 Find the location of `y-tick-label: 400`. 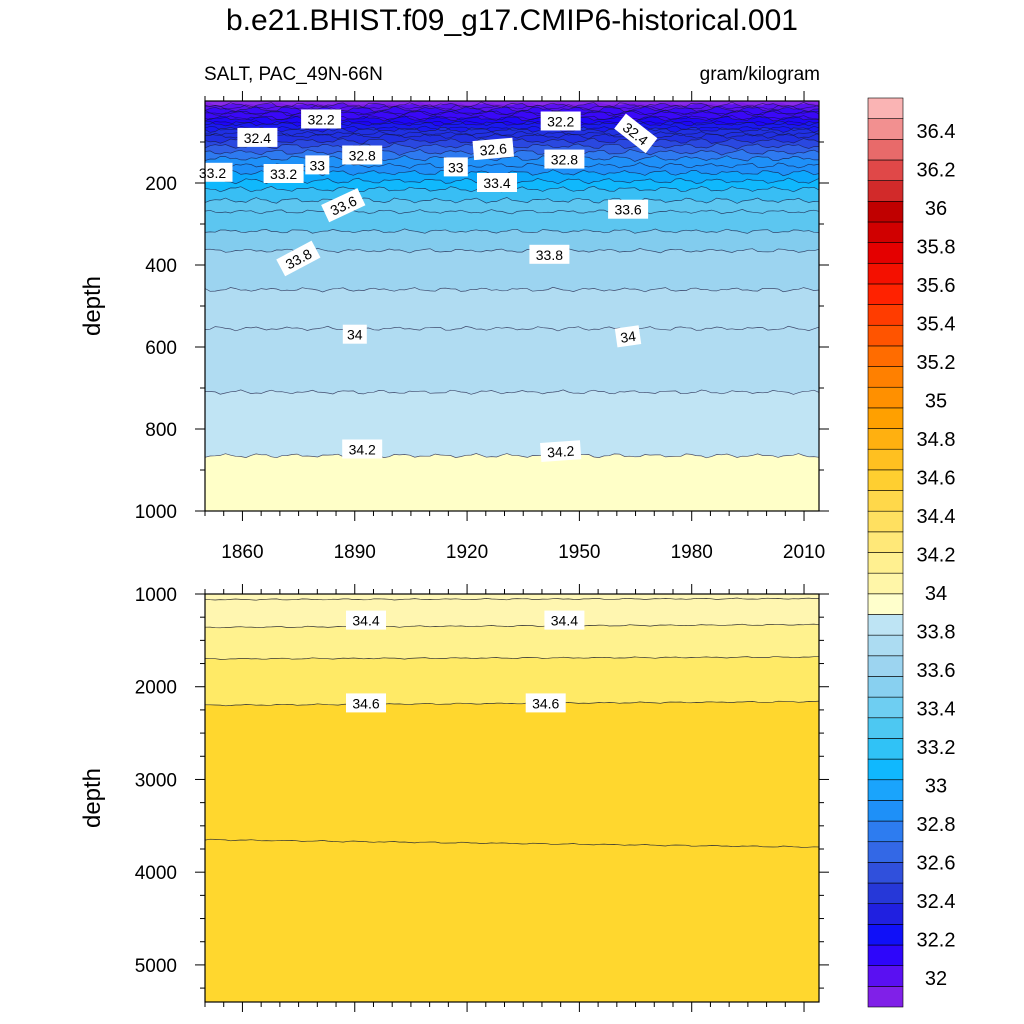

y-tick-label: 400 is located at coordinates (161, 266).